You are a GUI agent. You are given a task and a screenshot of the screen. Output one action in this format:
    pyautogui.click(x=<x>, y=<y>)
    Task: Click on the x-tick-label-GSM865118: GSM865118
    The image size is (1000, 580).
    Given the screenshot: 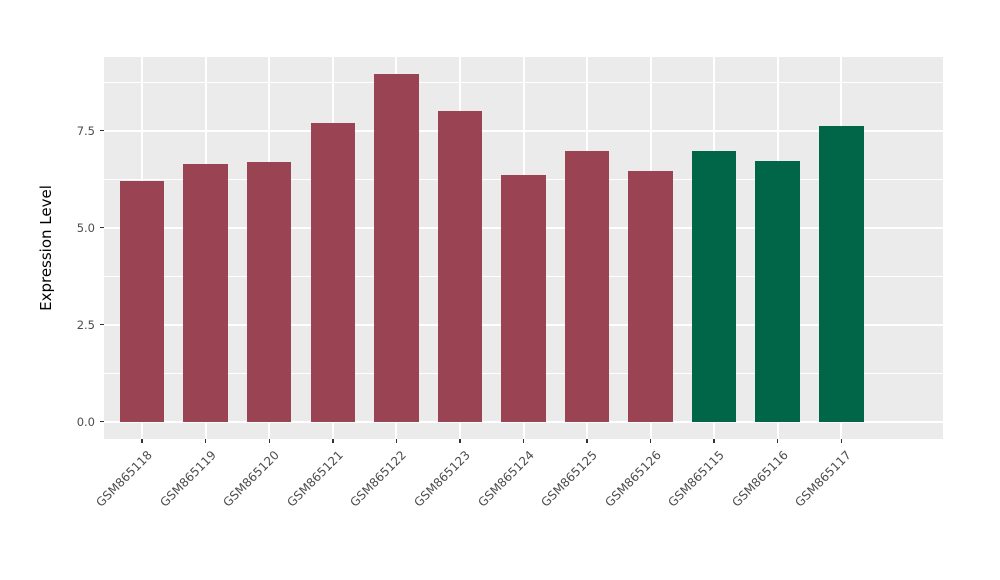 What is the action you would take?
    pyautogui.click(x=124, y=479)
    